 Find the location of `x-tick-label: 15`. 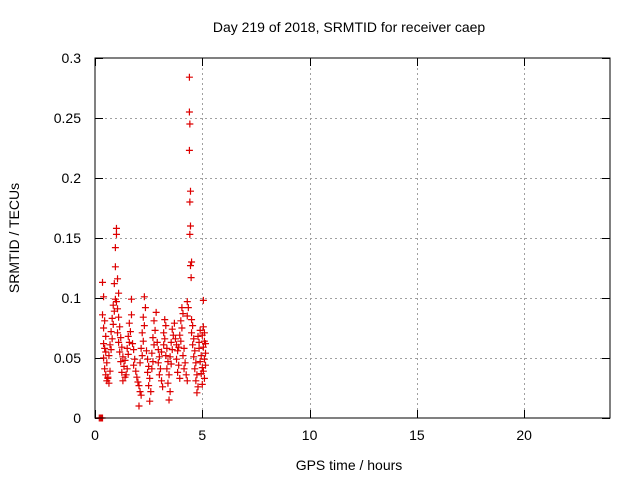

x-tick-label: 15 is located at coordinates (417, 435).